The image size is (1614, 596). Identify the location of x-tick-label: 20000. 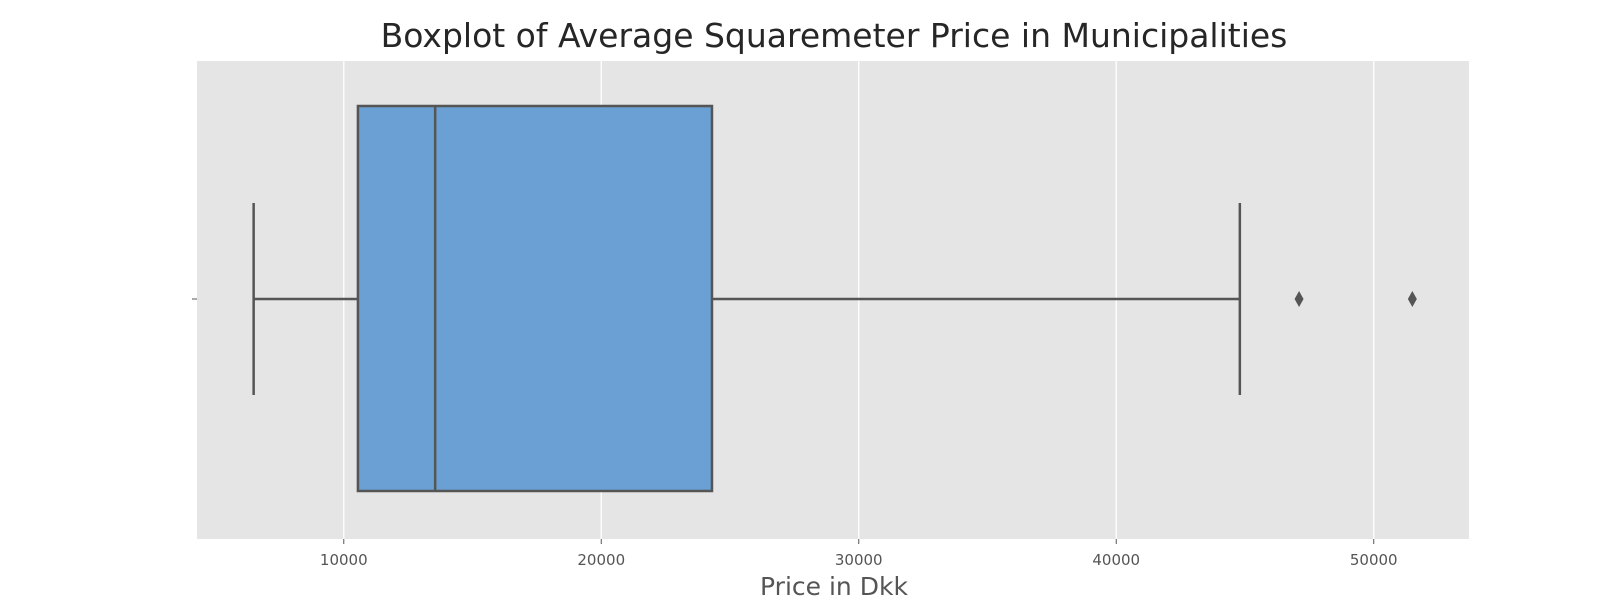
(601, 560).